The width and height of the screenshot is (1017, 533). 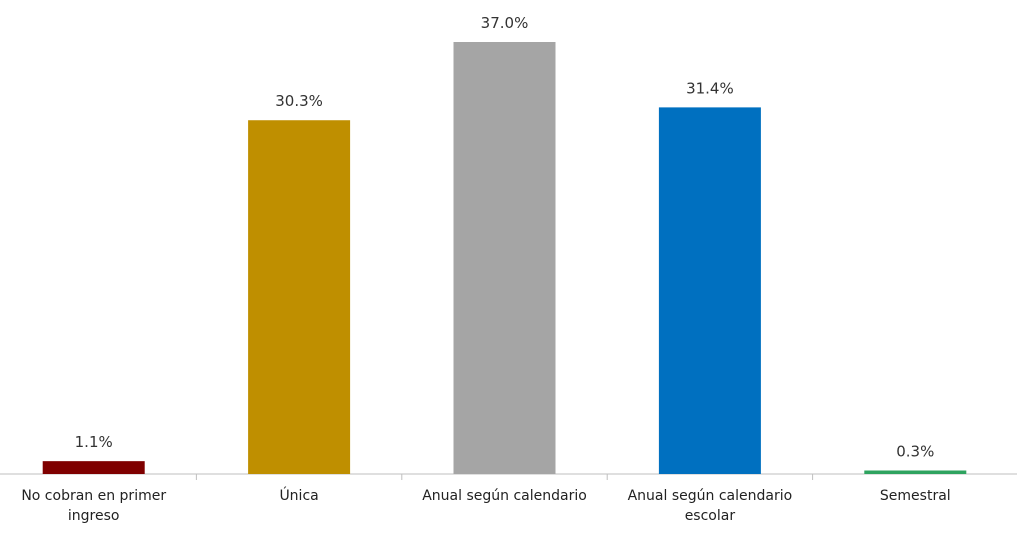 What do you see at coordinates (94, 442) in the screenshot?
I see `value-label: 1.1%` at bounding box center [94, 442].